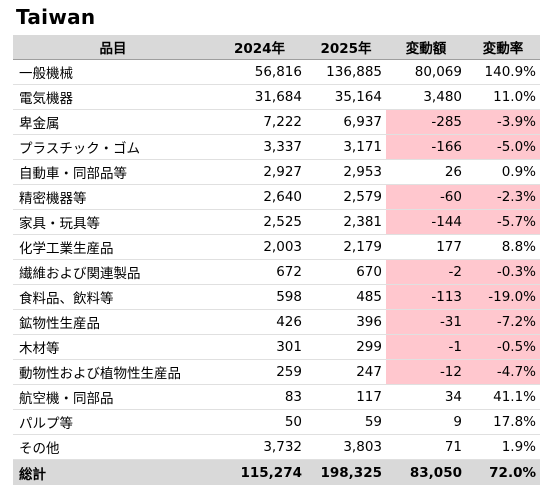 This screenshot has width=551, height=494. I want to click on total-row: 総計 115,274 198,325 83,050 72.0%, so click(276, 472).